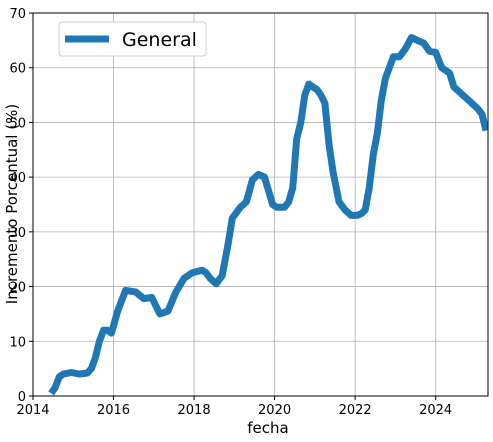 The width and height of the screenshot is (493, 442). I want to click on y-axis-ticks: 0 10 20 30 40 50 60 70, so click(21, 206).